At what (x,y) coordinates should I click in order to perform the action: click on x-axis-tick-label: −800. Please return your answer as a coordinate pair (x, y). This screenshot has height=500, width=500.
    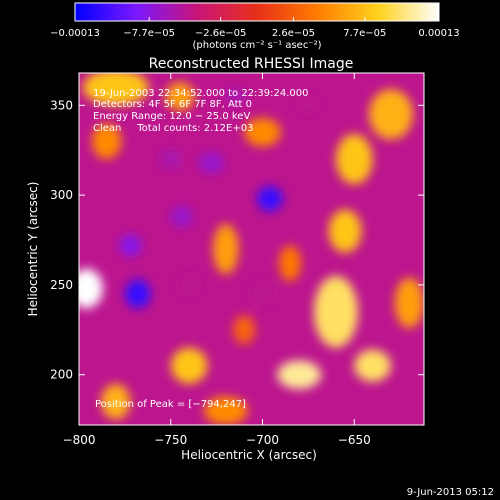
    Looking at the image, I should click on (79, 440).